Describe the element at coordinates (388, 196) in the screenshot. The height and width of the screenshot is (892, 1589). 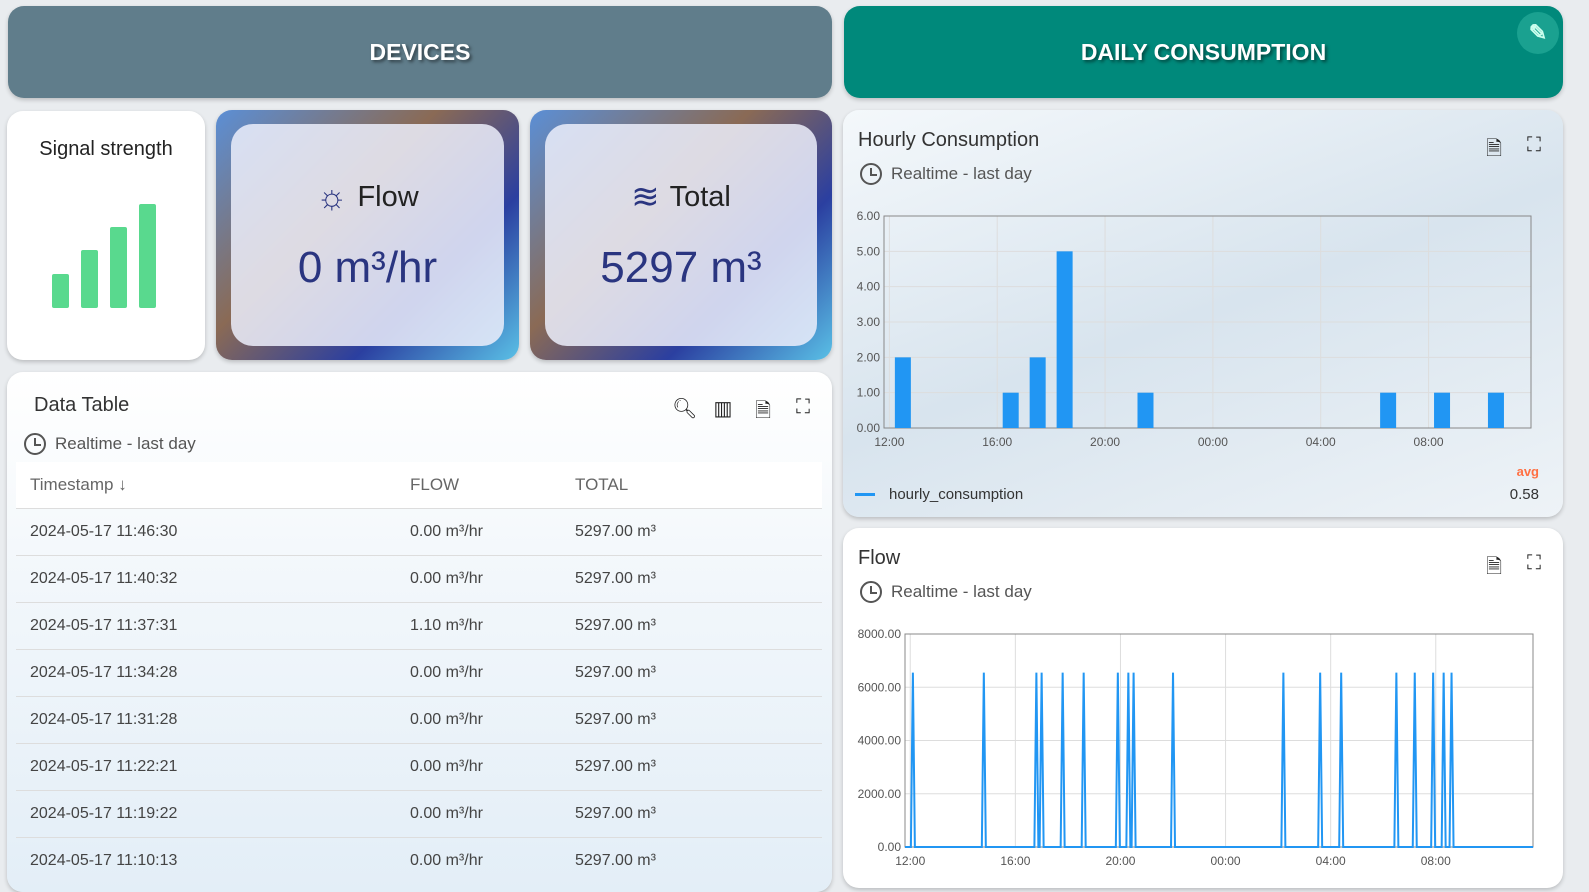
I see `flow-label: Flow` at that location.